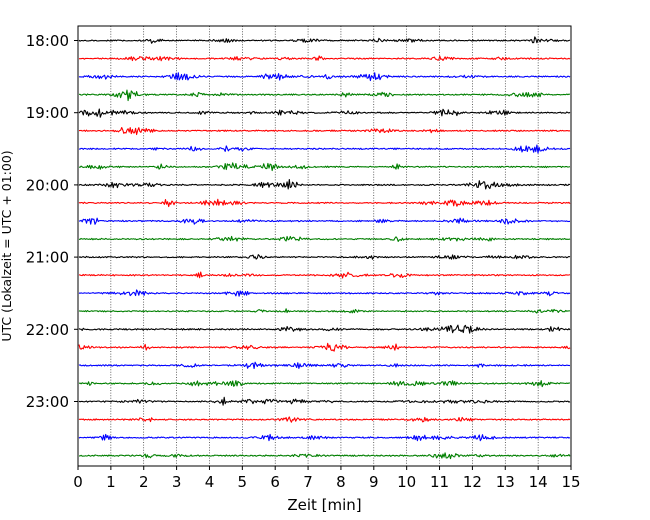 This screenshot has width=650, height=520. I want to click on x-tick-label: 11, so click(439, 482).